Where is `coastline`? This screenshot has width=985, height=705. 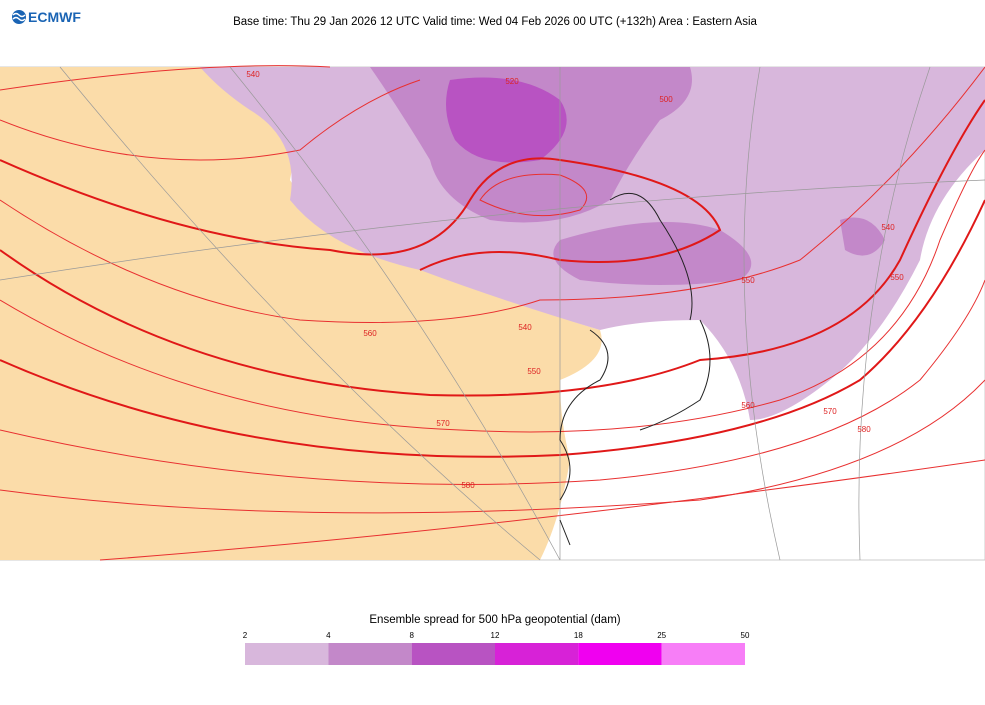 coastline is located at coordinates (635, 369).